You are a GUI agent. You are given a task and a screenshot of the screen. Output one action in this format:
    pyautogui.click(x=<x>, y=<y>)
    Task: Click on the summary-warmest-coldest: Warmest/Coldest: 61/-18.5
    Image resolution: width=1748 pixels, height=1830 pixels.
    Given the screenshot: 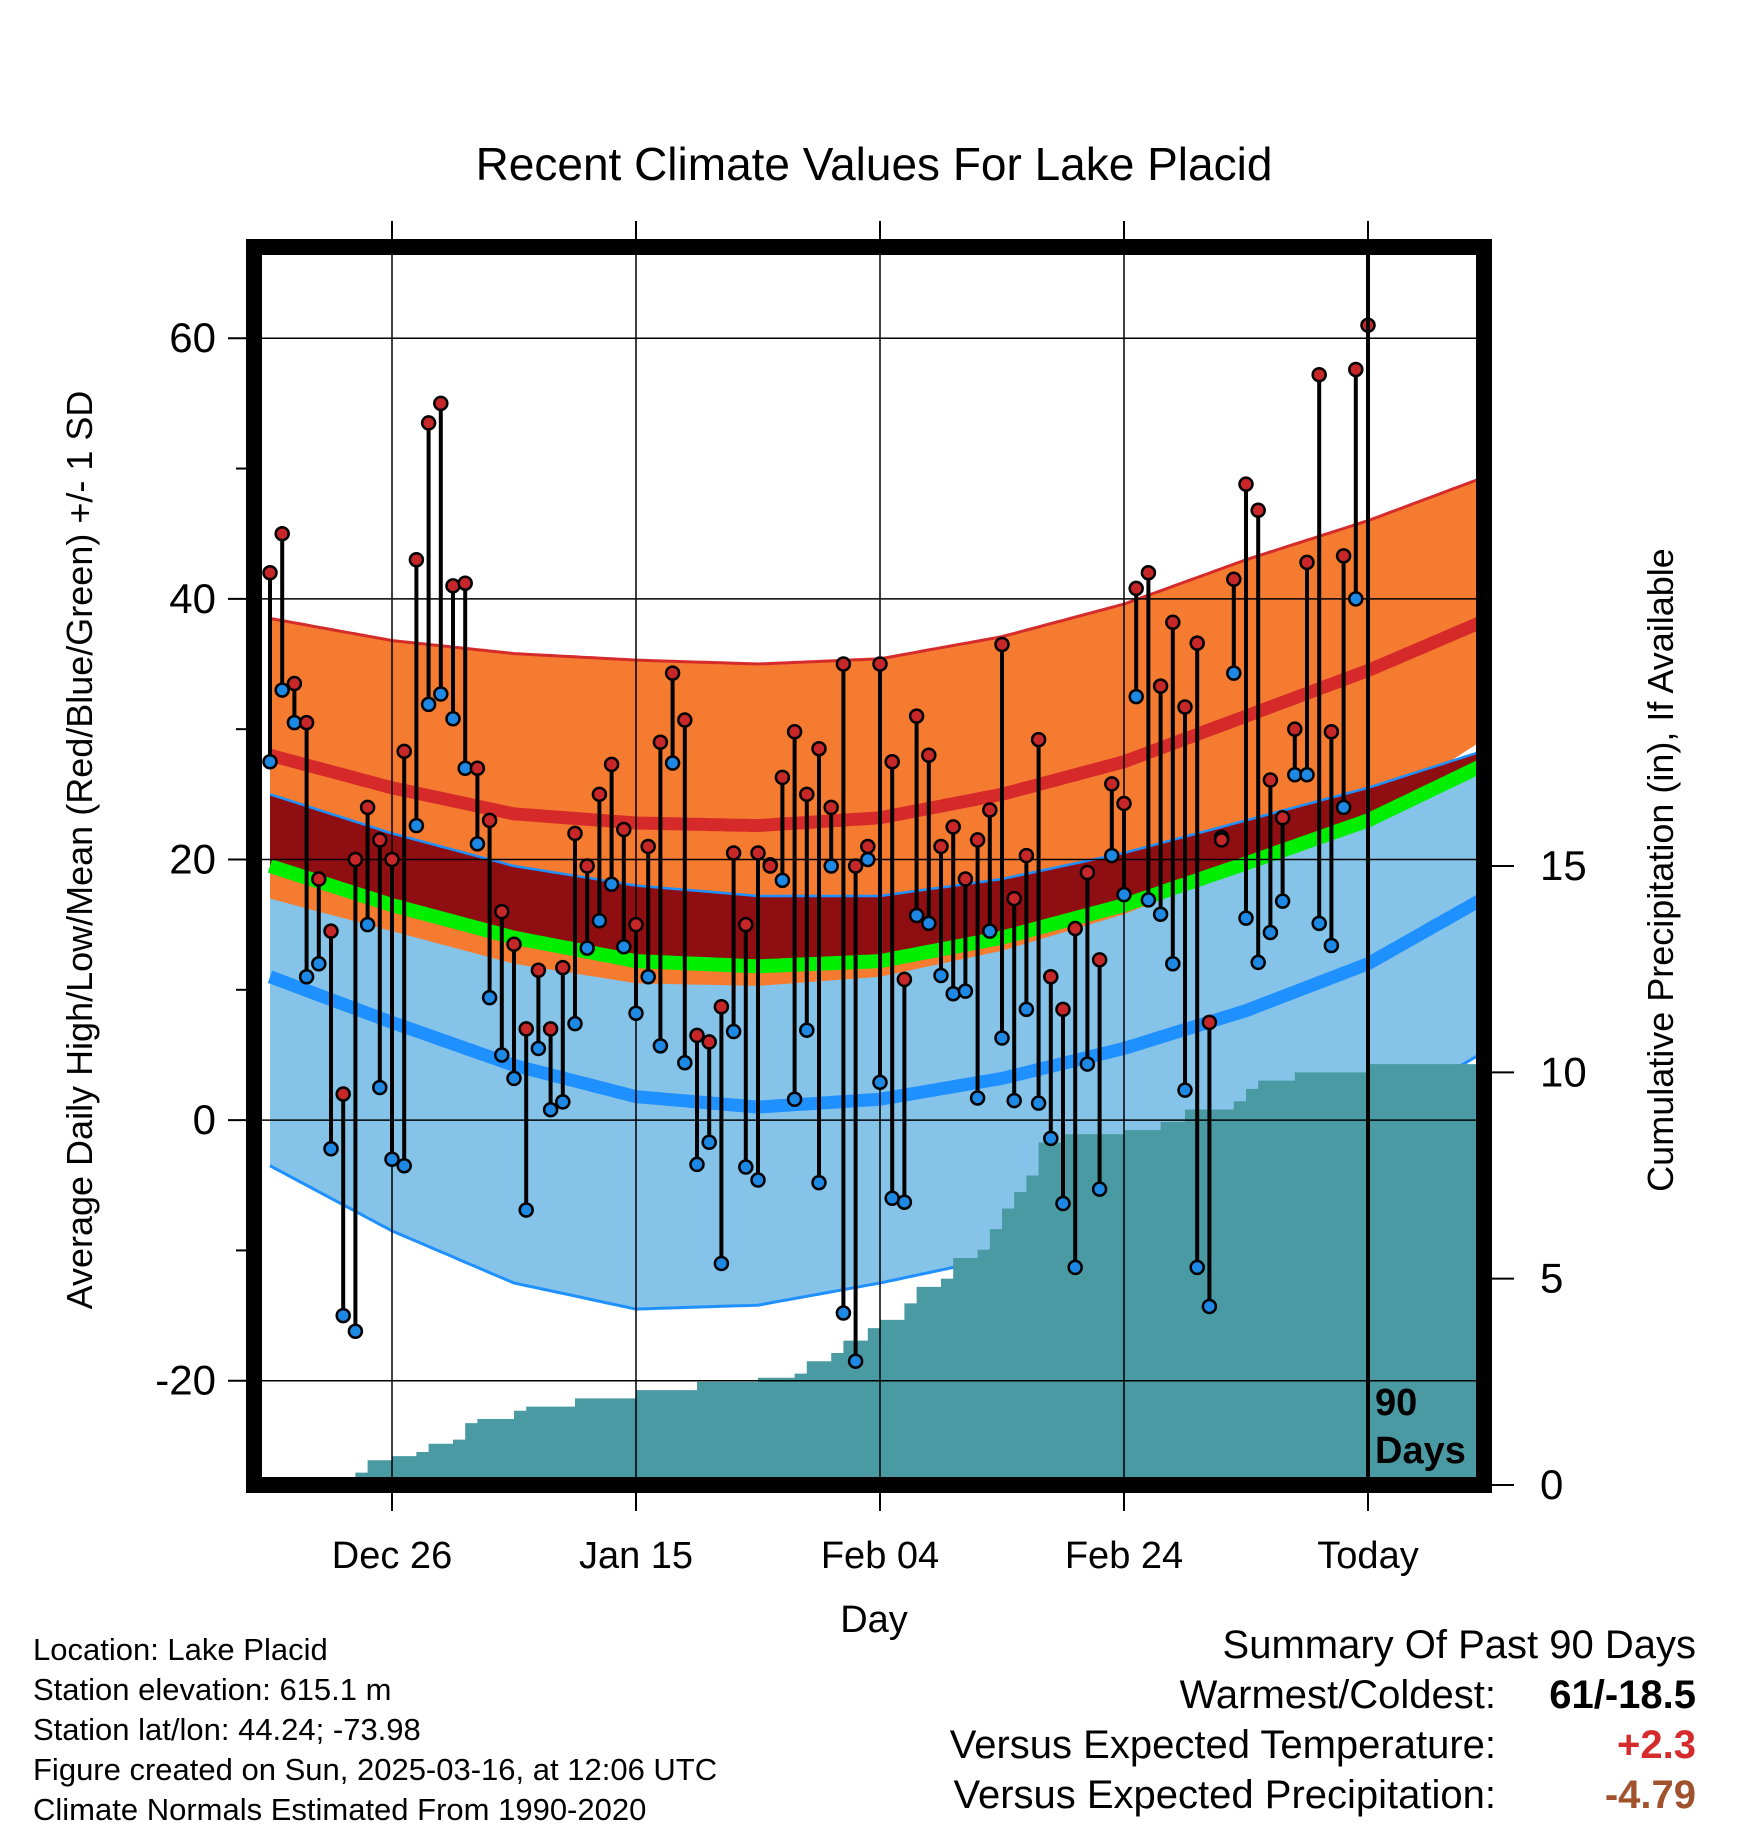 What is the action you would take?
    pyautogui.click(x=1323, y=1695)
    